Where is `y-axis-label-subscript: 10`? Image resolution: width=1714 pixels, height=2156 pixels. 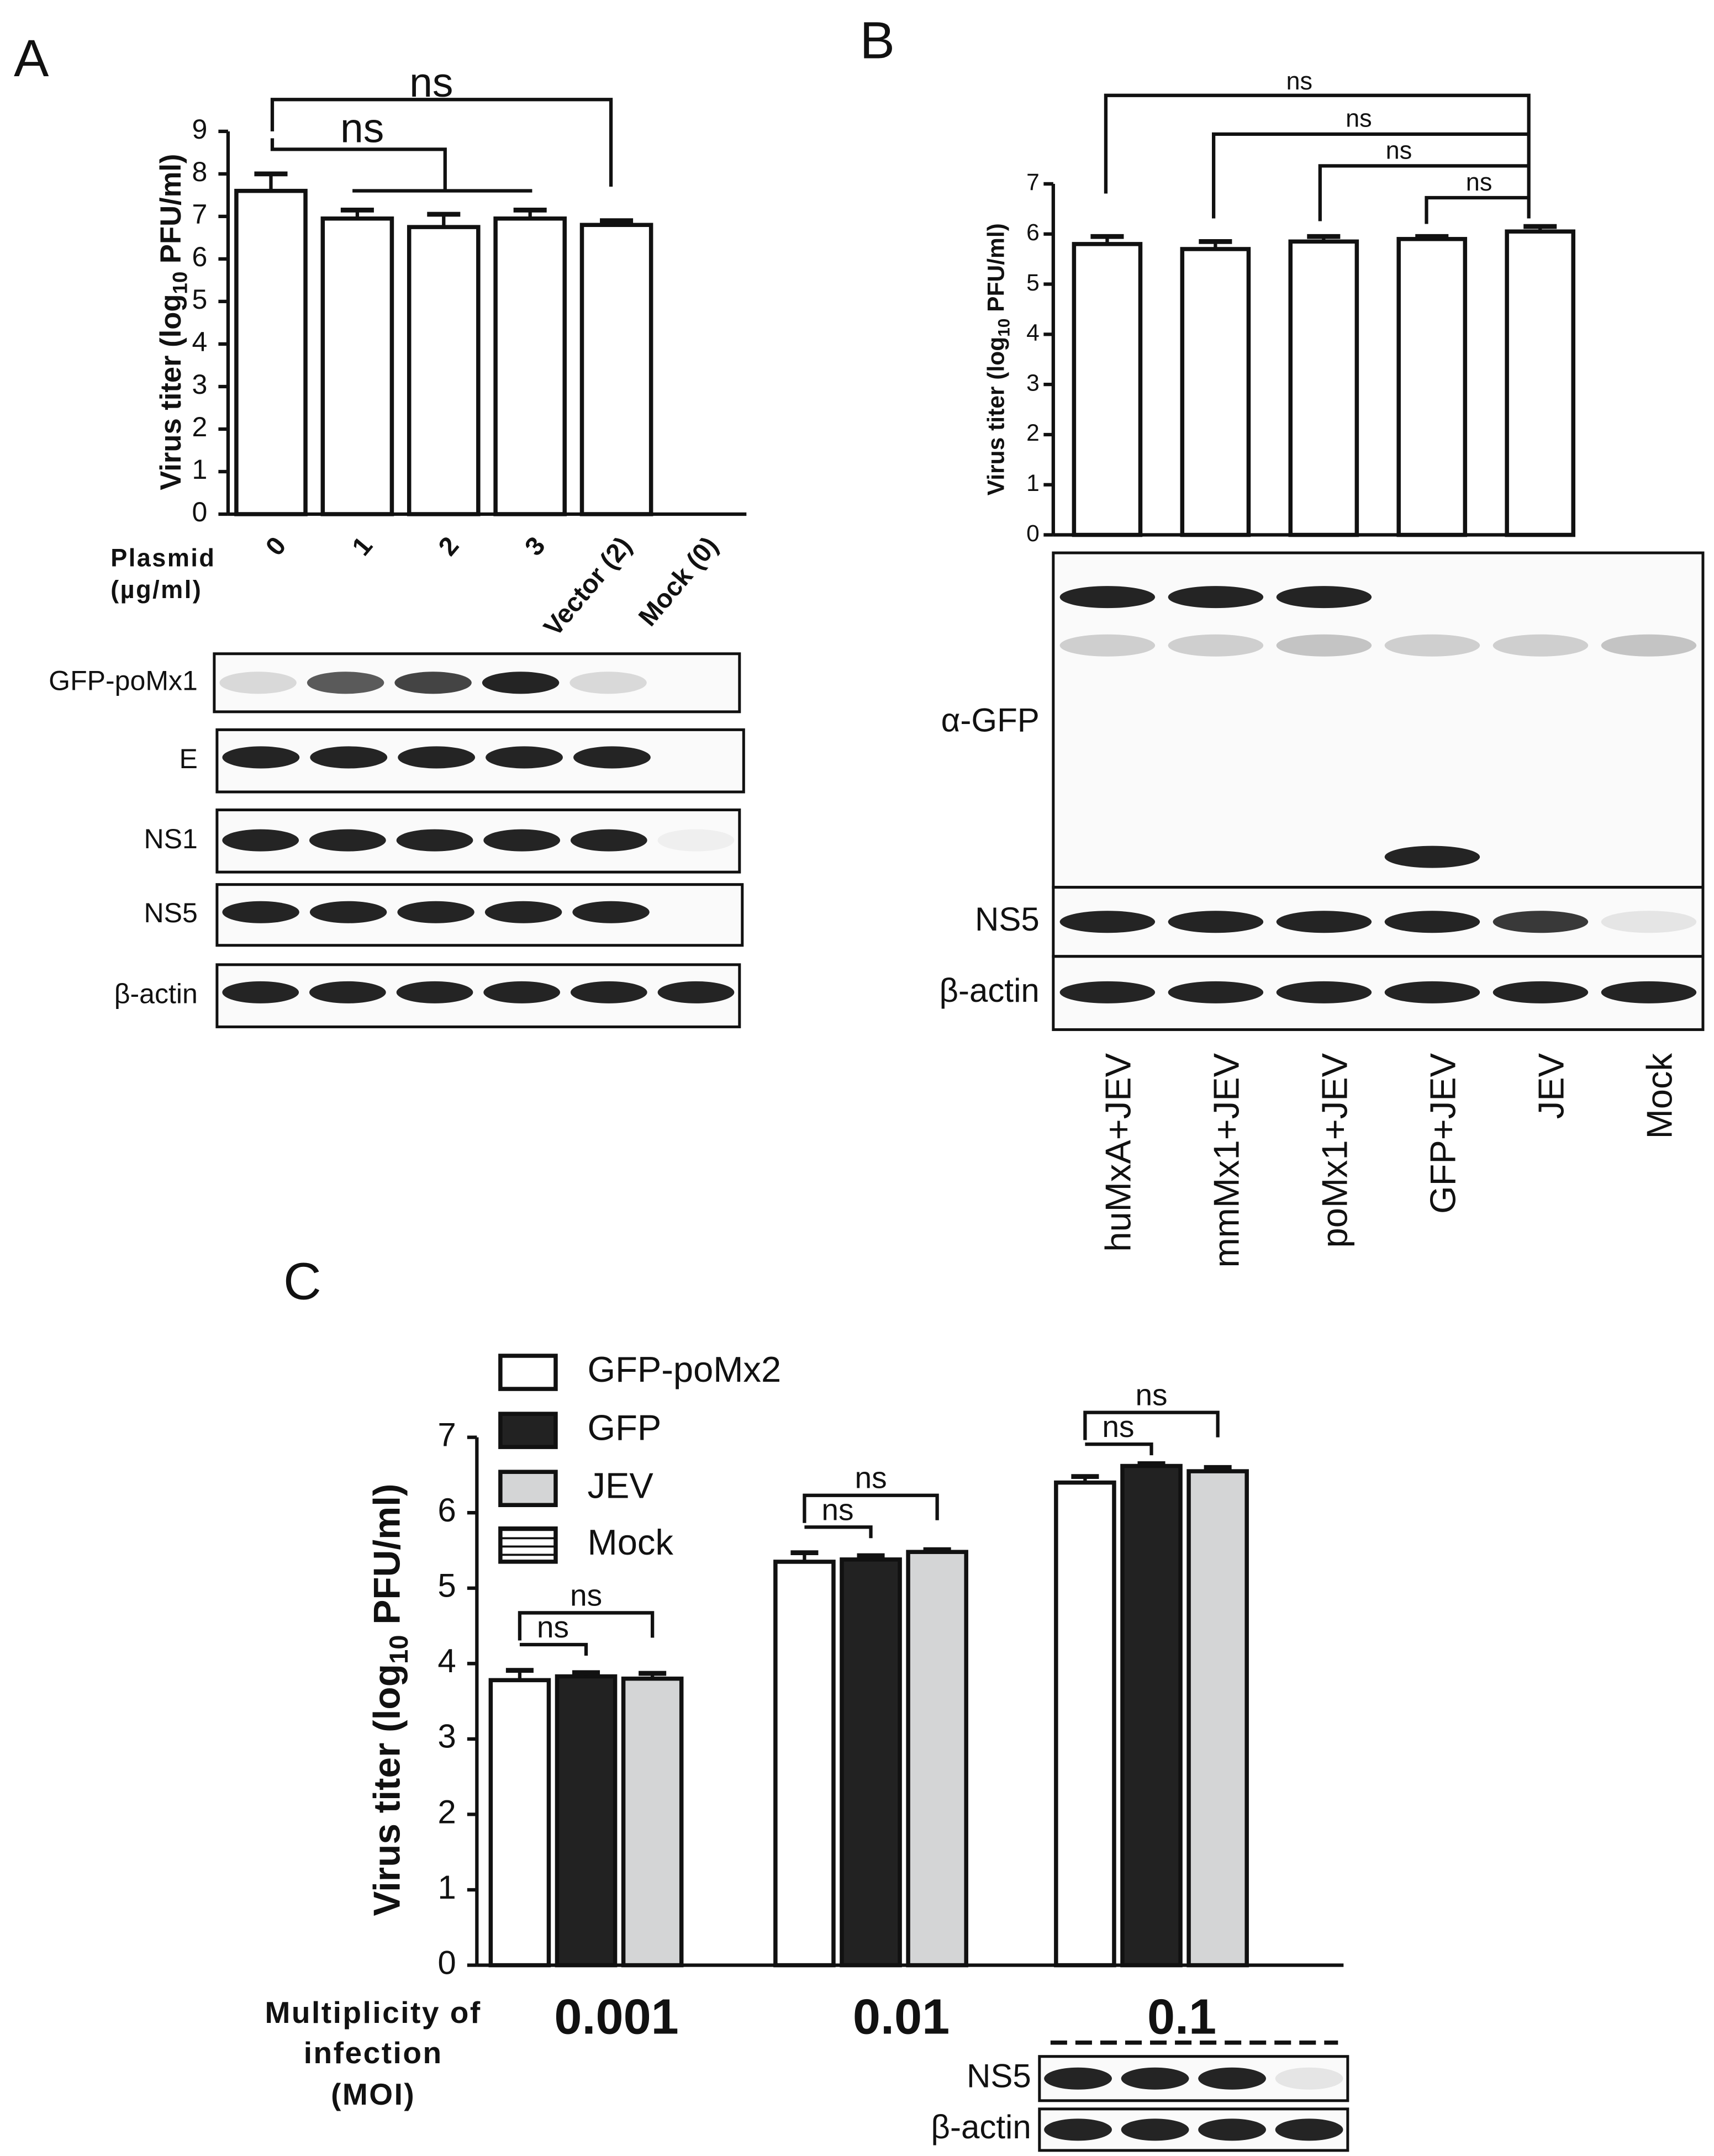 y-axis-label-subscript: 10 is located at coordinates (399, 1650).